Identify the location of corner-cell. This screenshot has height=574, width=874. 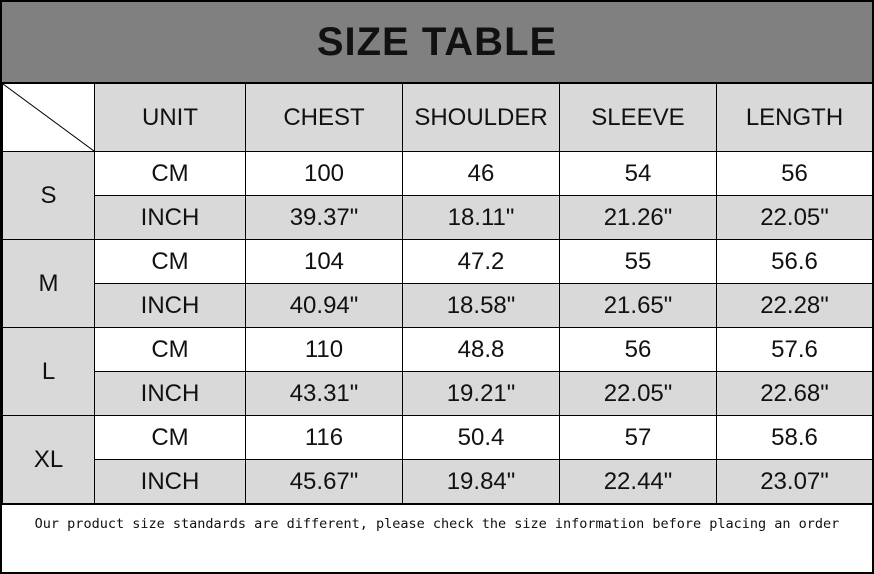
(48, 117).